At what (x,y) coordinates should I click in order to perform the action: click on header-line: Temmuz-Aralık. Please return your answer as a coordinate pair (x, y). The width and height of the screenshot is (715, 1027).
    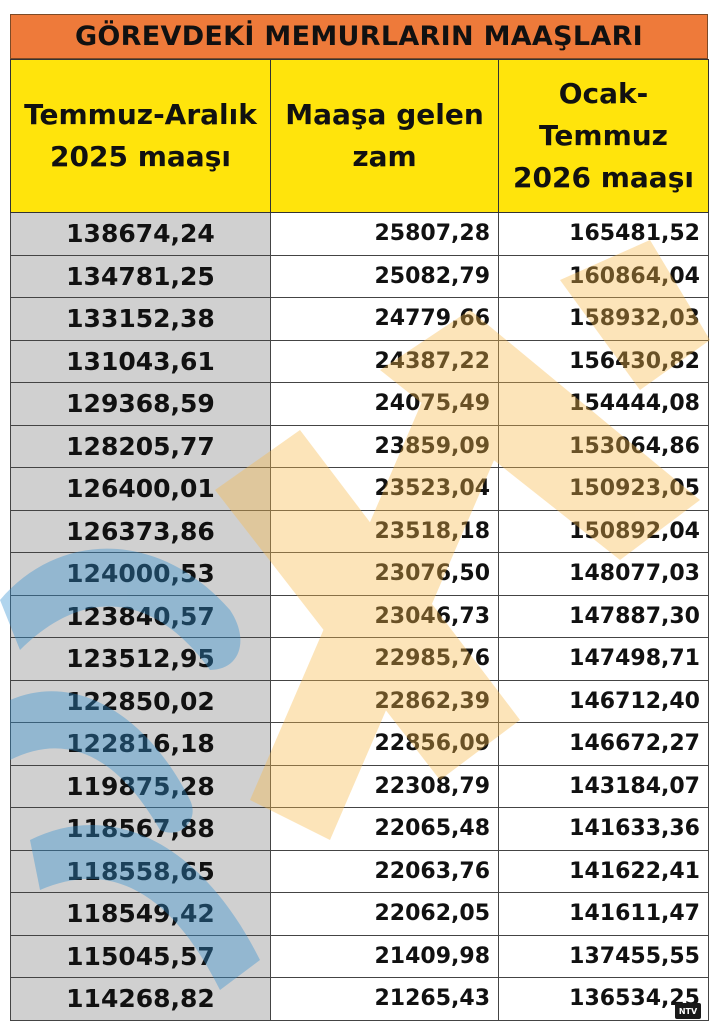
    Looking at the image, I should click on (140, 114).